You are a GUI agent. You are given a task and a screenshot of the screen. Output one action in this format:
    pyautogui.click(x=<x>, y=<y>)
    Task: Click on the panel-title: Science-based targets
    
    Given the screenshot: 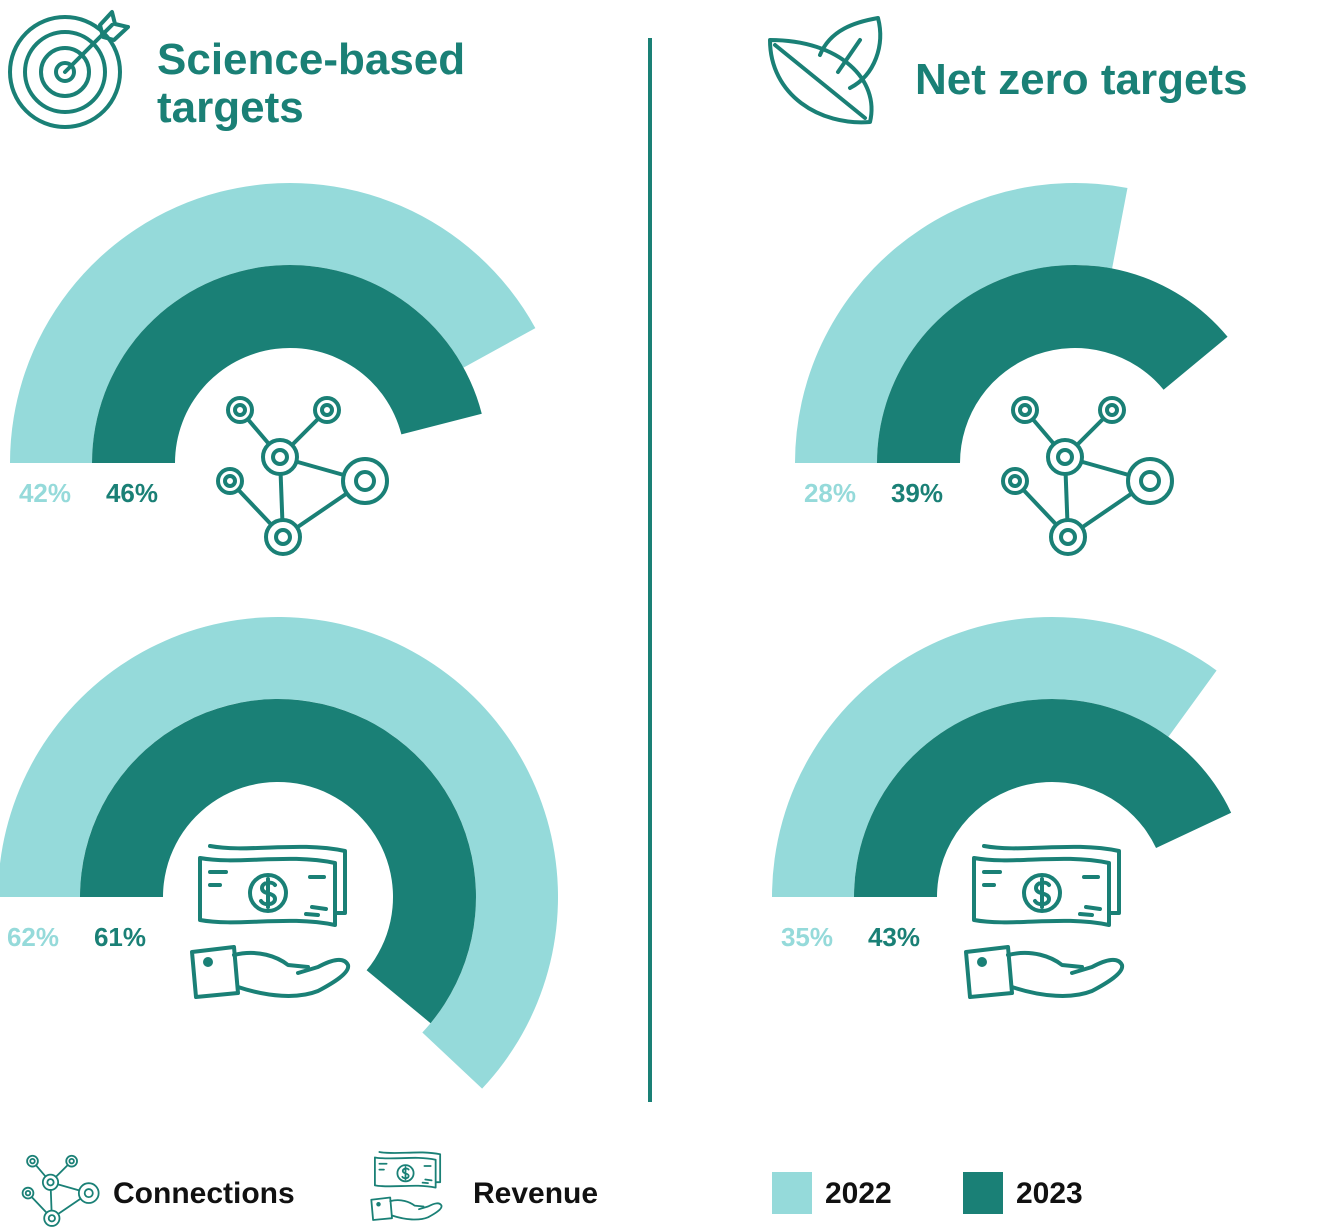 What is the action you would take?
    pyautogui.click(x=311, y=83)
    